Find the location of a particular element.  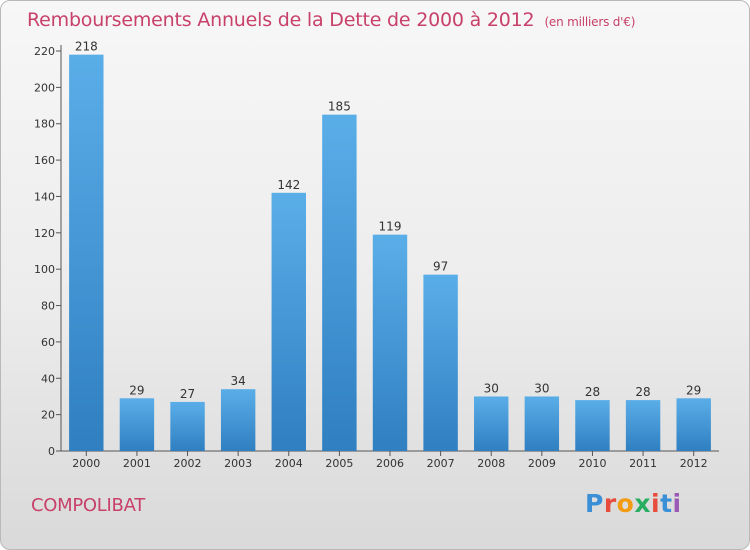

y-tick-label: 20 is located at coordinates (48, 415).